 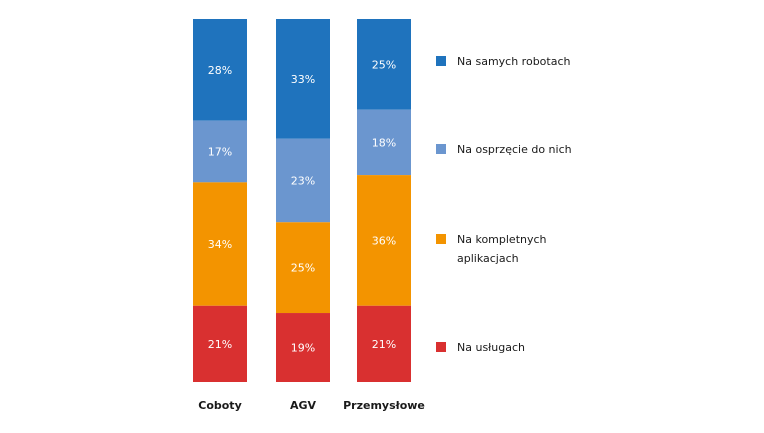 I want to click on data-label-coboty-na-osprzecie-do-nich: 17%, so click(x=220, y=151).